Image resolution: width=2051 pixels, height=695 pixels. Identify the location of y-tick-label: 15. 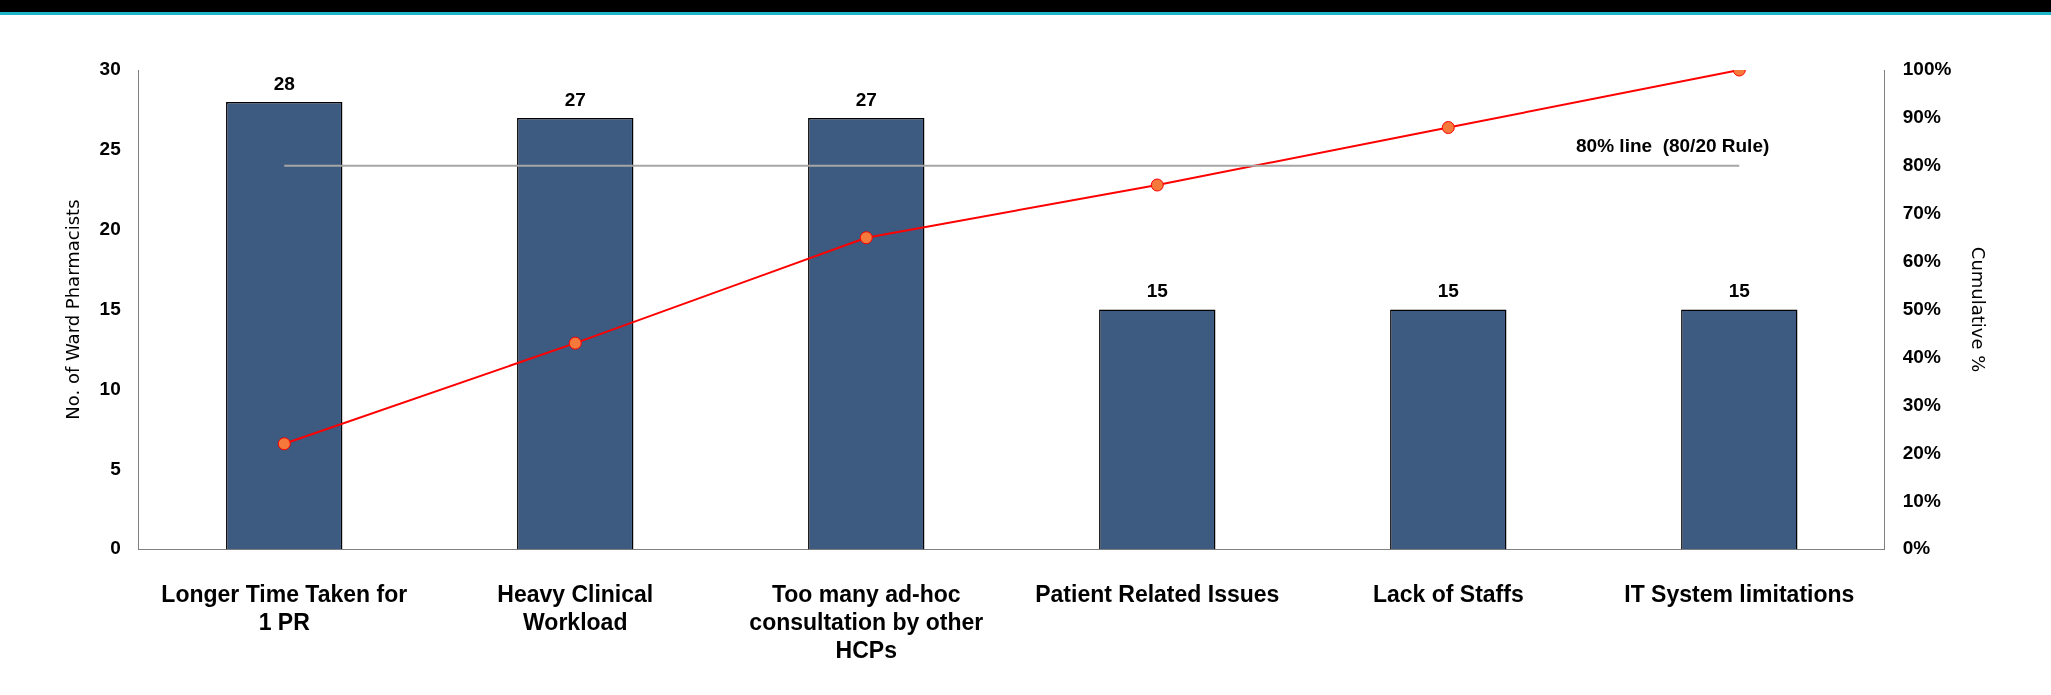
(110, 308).